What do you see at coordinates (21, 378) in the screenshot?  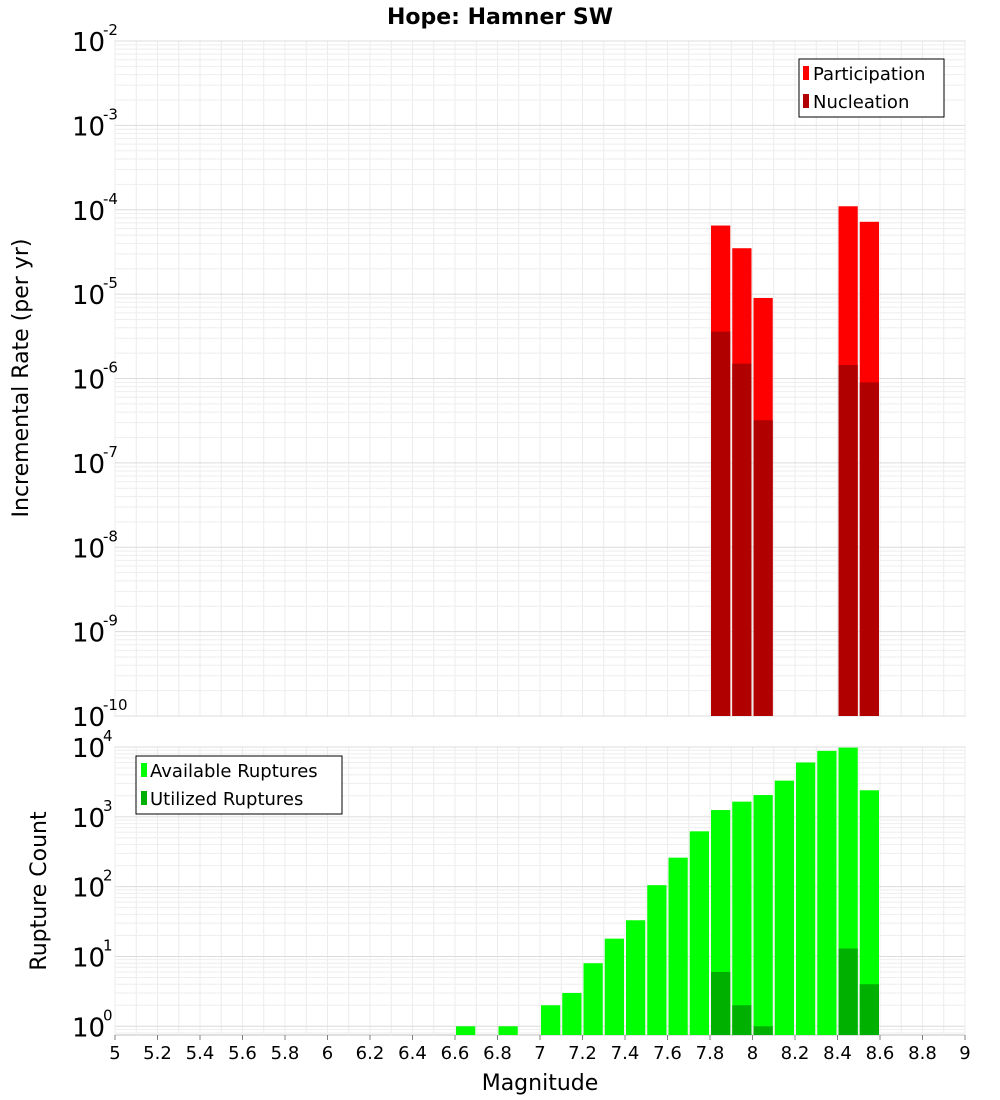 I see `top-y-axis-label: Incremental Rate (per yr)` at bounding box center [21, 378].